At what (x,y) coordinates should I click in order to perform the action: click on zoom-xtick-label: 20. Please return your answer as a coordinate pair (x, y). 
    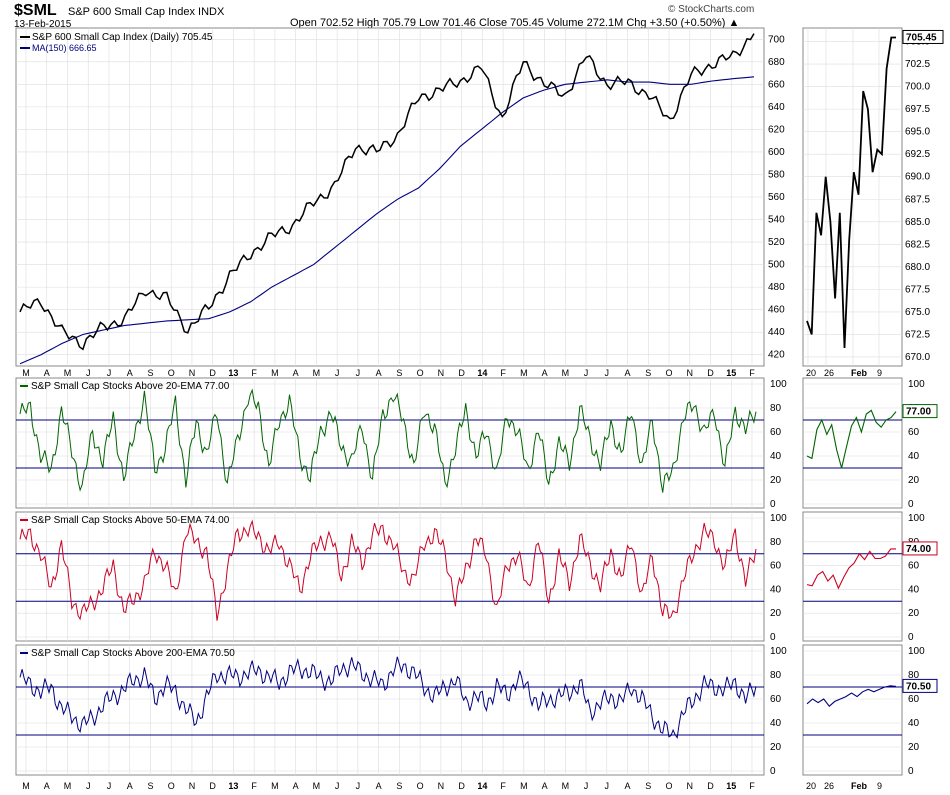
    Looking at the image, I should click on (811, 373).